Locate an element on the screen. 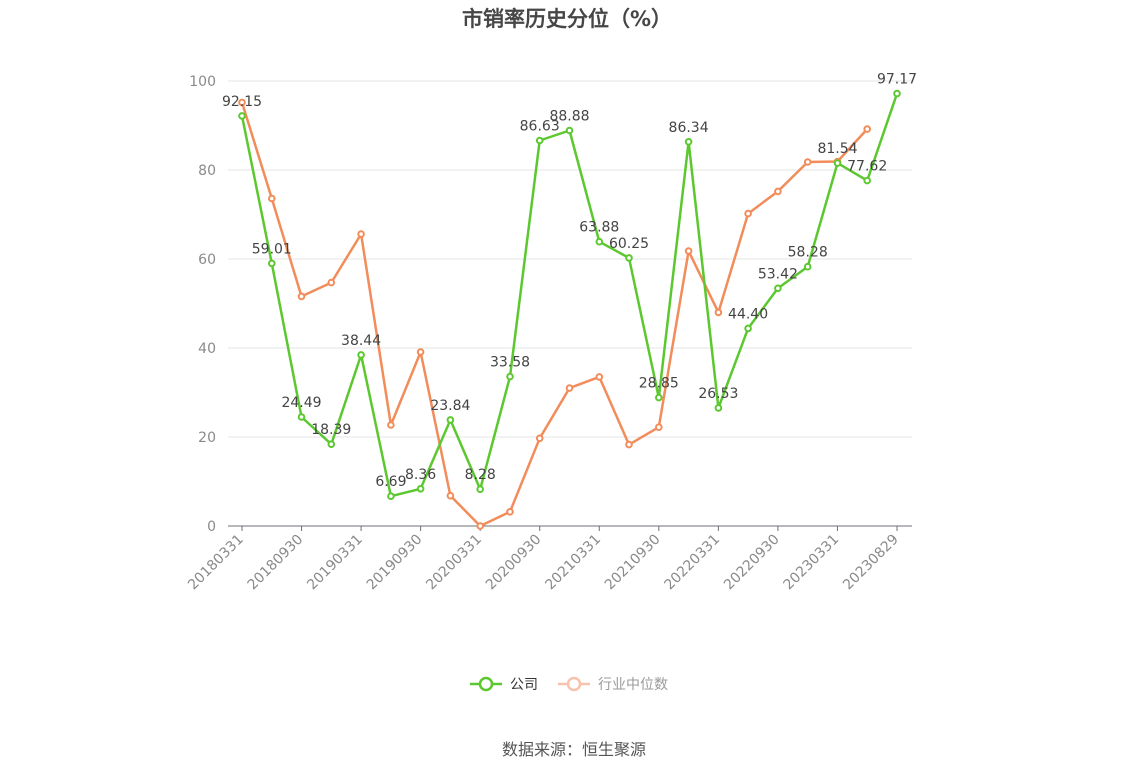  data-label: 28.85 is located at coordinates (659, 384).